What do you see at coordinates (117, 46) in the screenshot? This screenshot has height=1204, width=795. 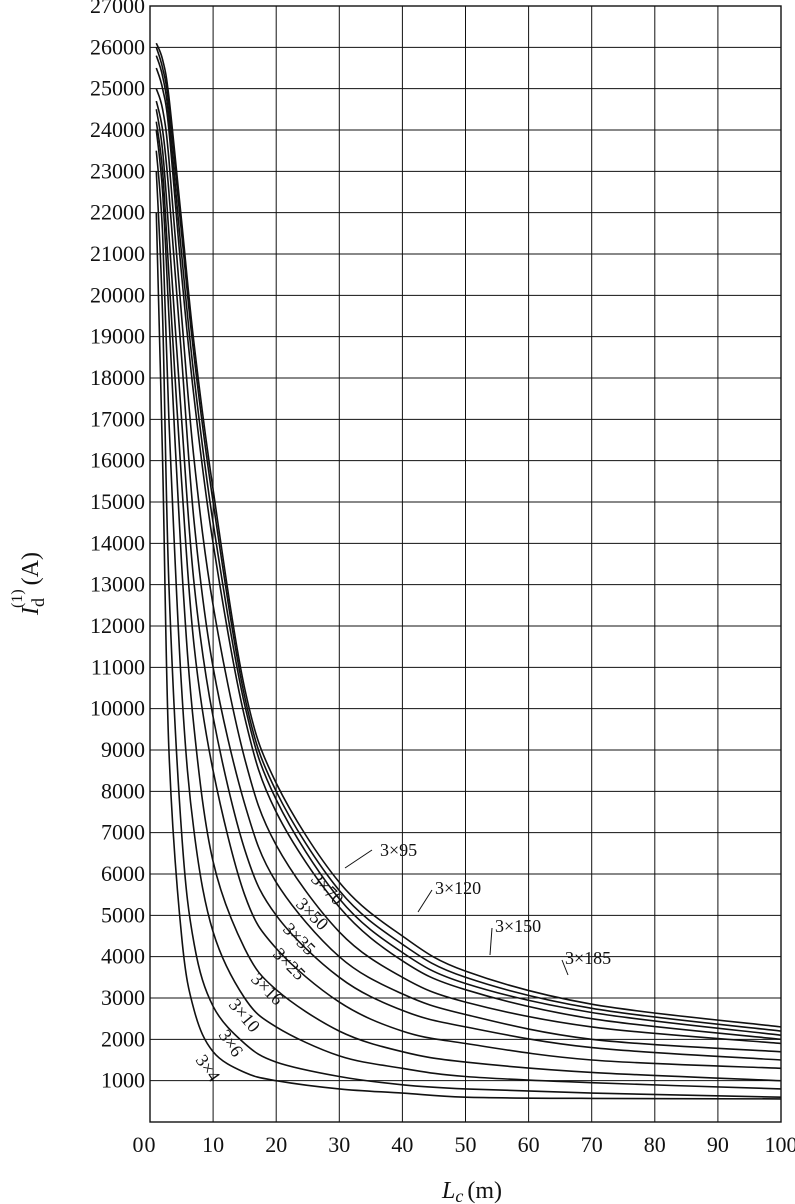 I see `y-tick-label: 26000` at bounding box center [117, 46].